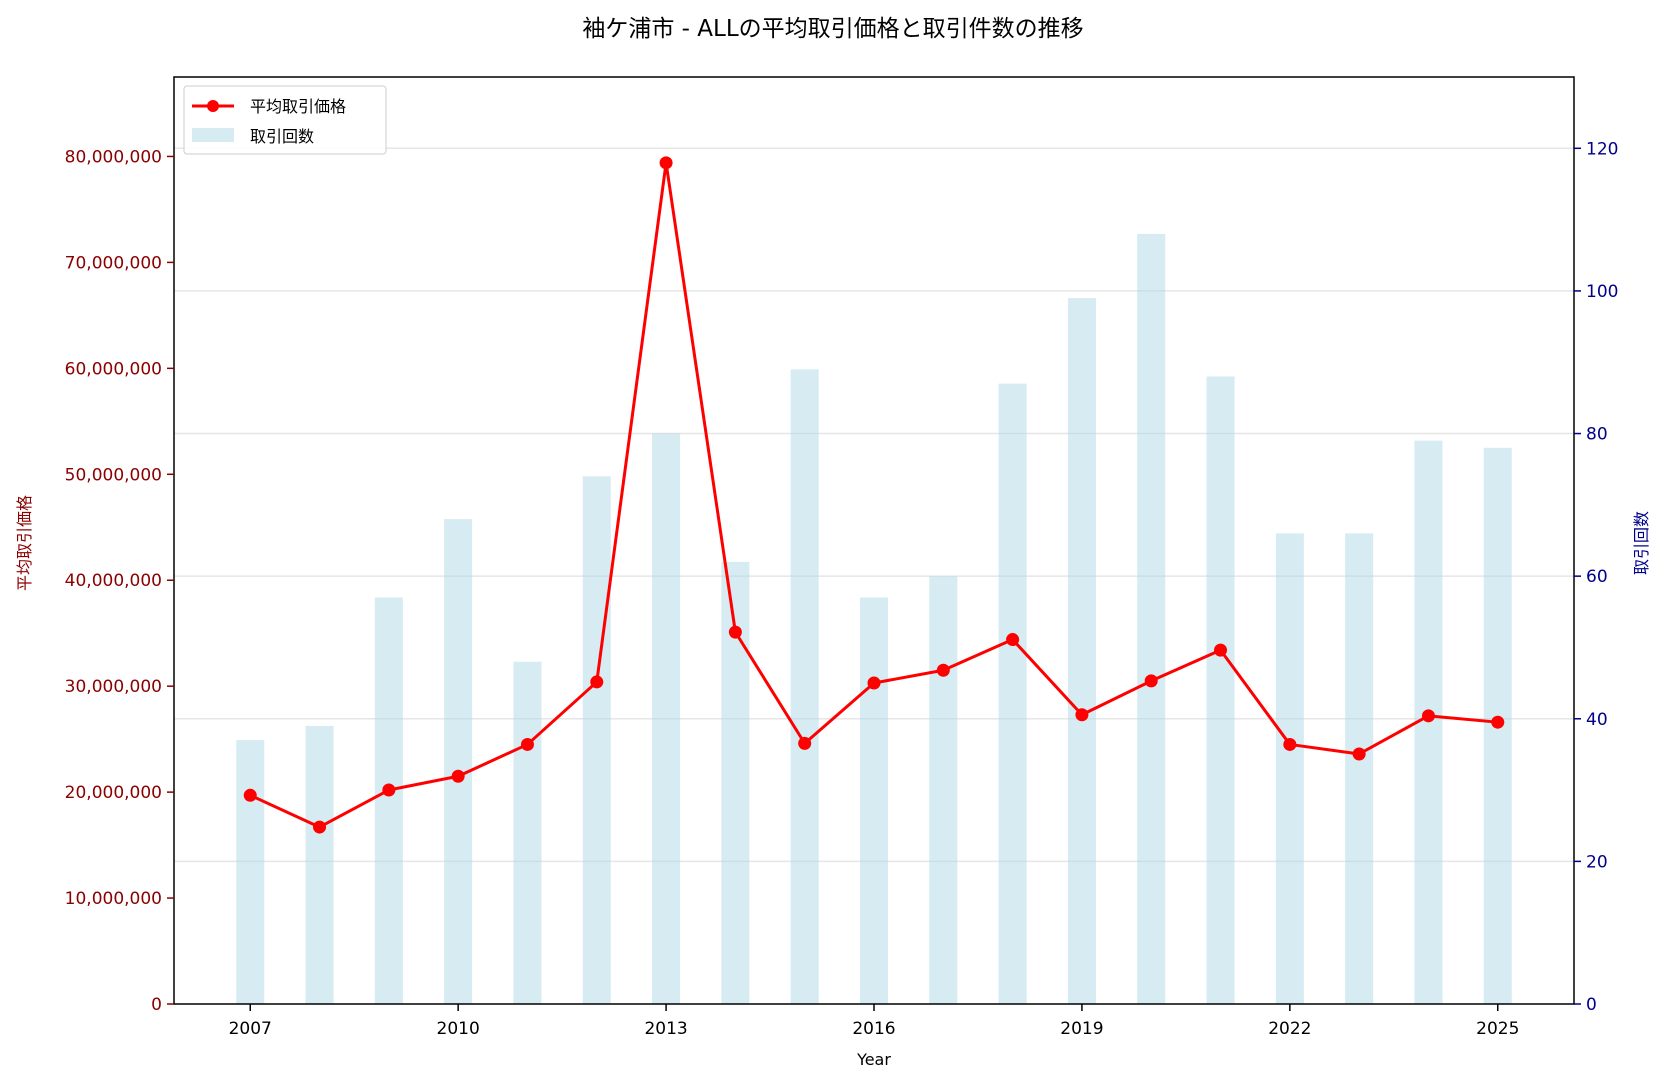  What do you see at coordinates (527, 744) in the screenshot?
I see `price-point-2011` at bounding box center [527, 744].